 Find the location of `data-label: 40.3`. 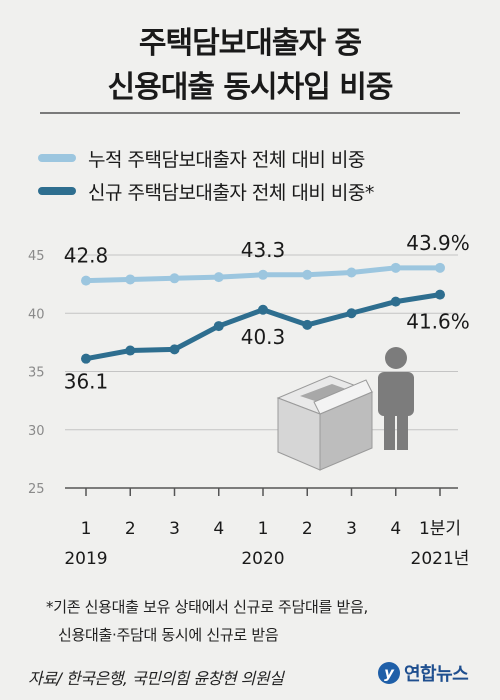

data-label: 40.3 is located at coordinates (263, 337).